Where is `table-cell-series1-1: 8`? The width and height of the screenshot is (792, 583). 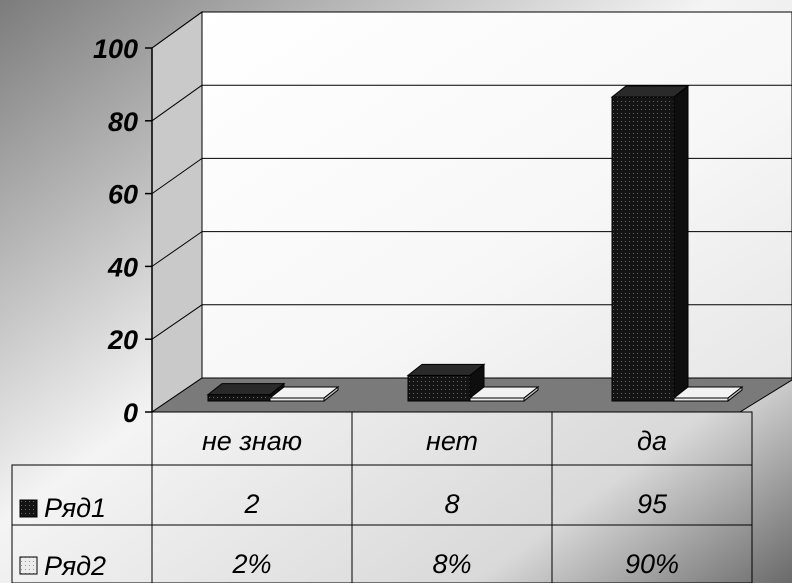 table-cell-series1-1: 8 is located at coordinates (451, 504).